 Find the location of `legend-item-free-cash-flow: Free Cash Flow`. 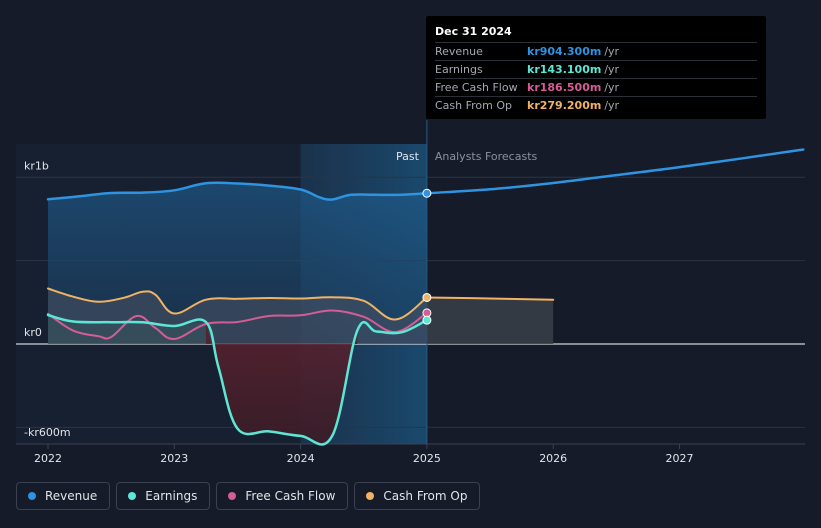

legend-item-free-cash-flow: Free Cash Flow is located at coordinates (282, 496).